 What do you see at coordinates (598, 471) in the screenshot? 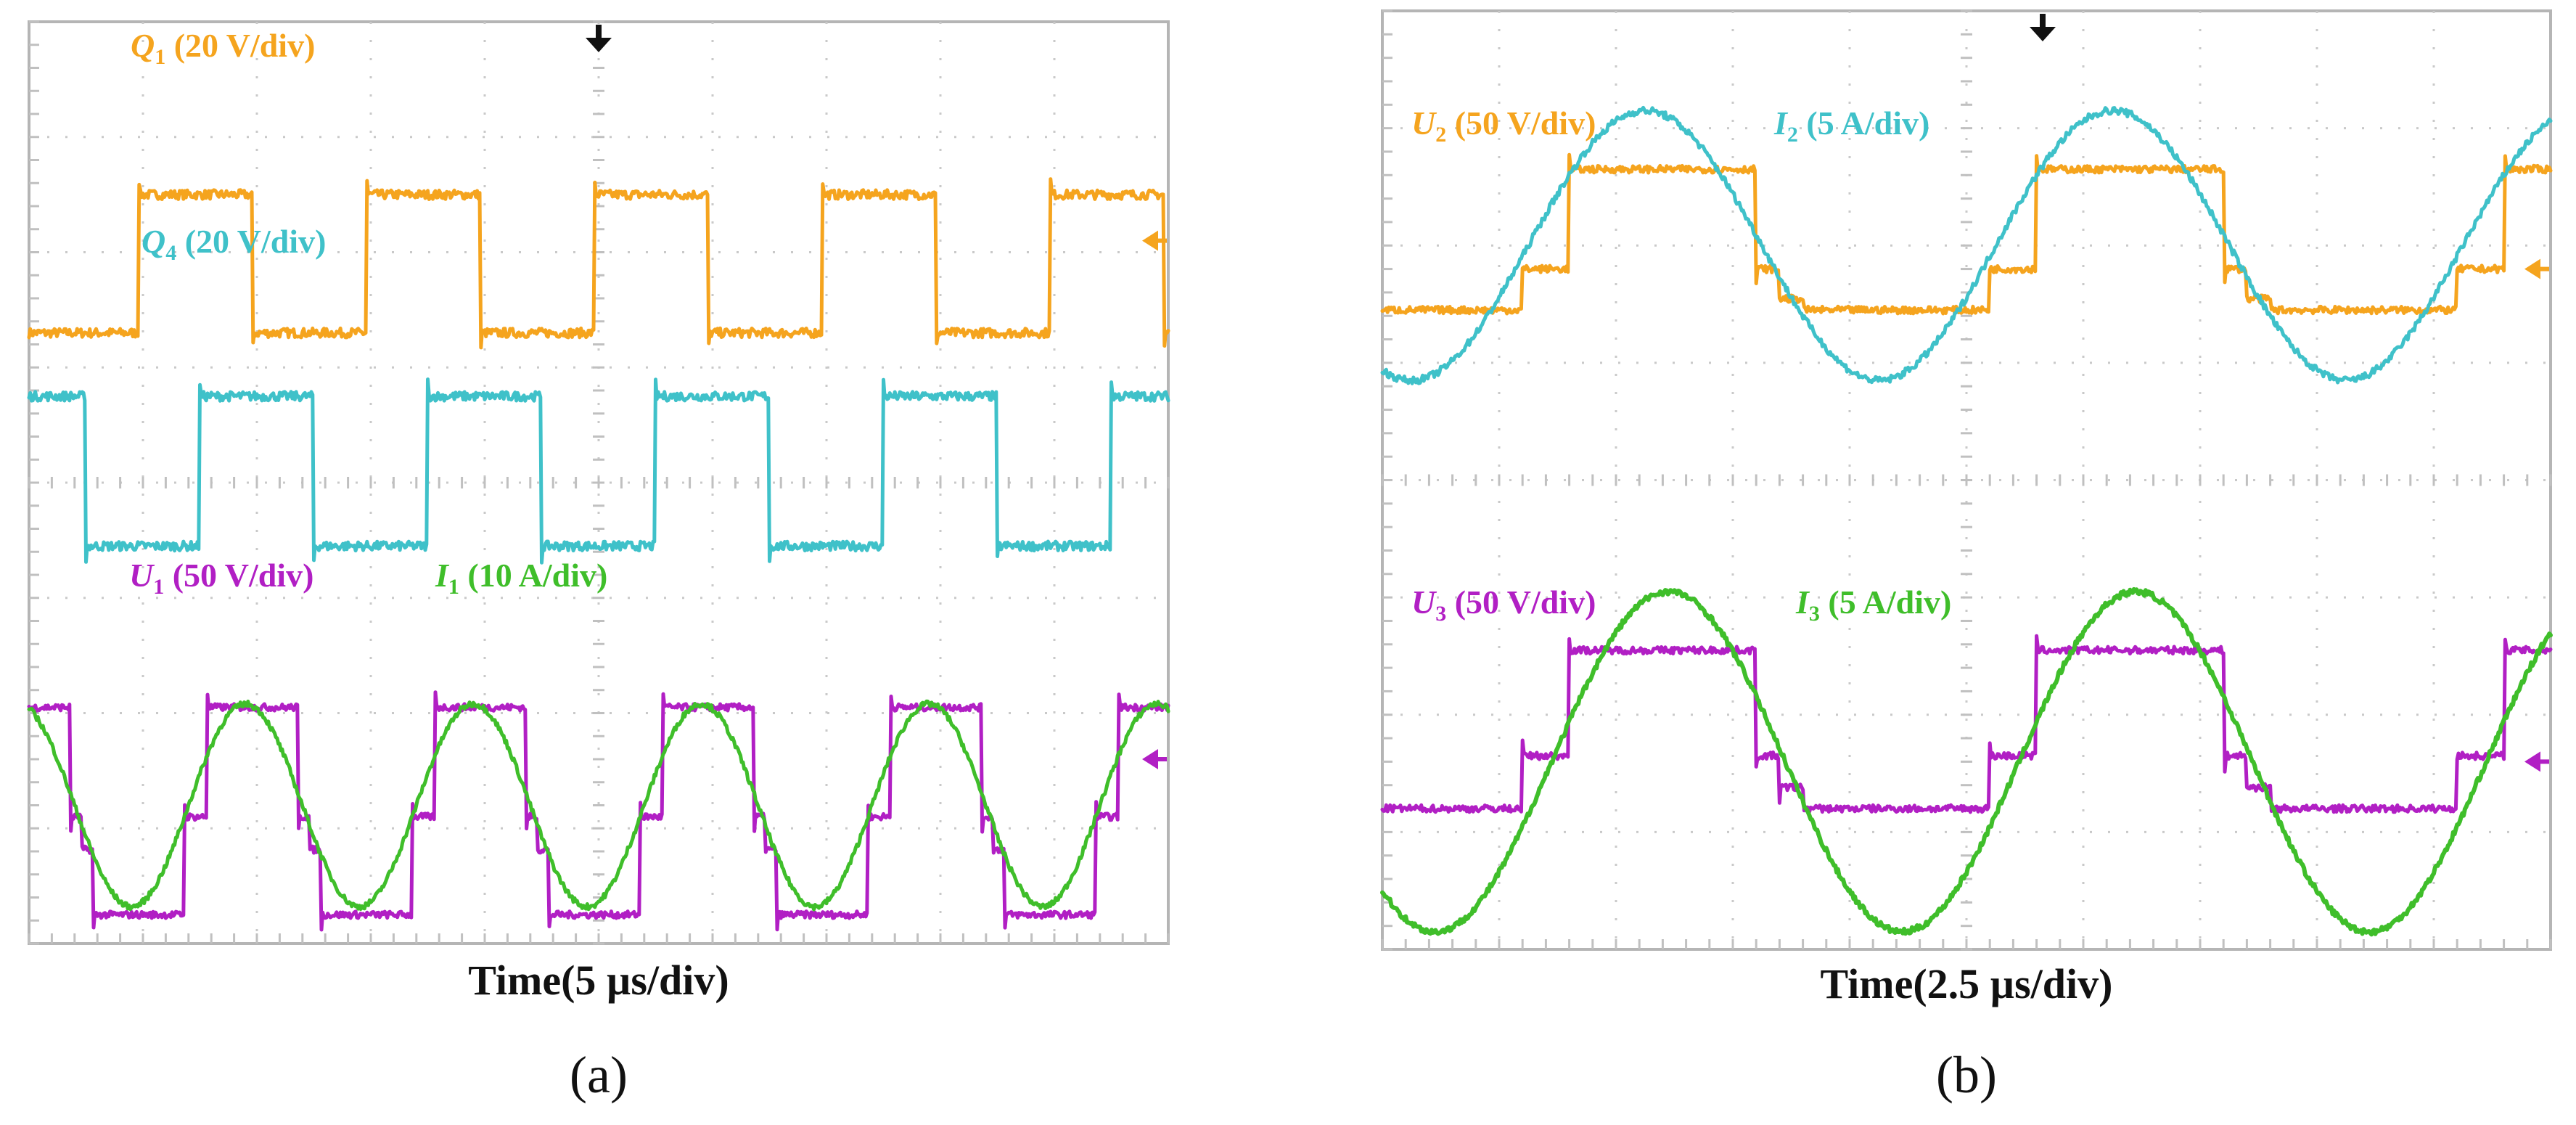
I see `series-q4` at bounding box center [598, 471].